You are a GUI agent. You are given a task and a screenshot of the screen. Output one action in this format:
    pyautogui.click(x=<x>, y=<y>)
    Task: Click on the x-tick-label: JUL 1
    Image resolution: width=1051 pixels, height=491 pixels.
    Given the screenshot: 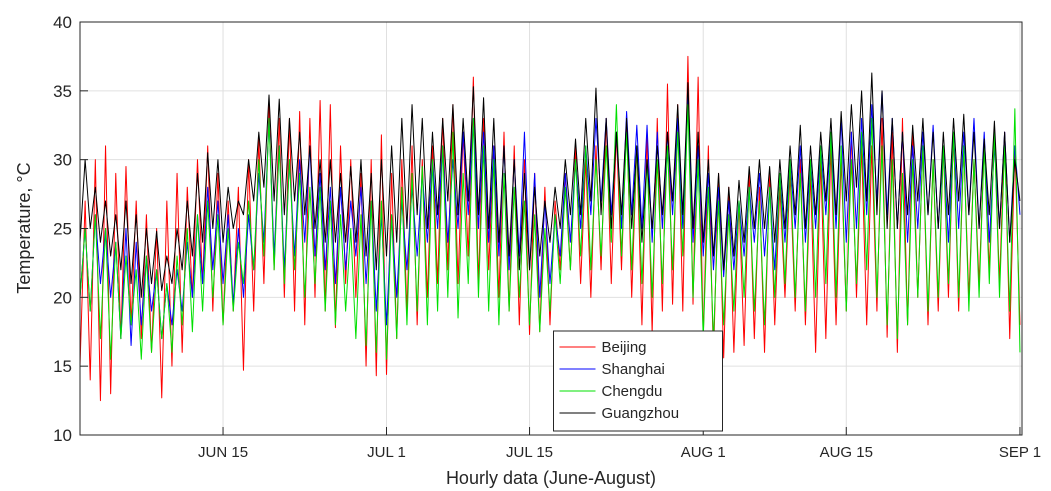 What is the action you would take?
    pyautogui.click(x=386, y=452)
    